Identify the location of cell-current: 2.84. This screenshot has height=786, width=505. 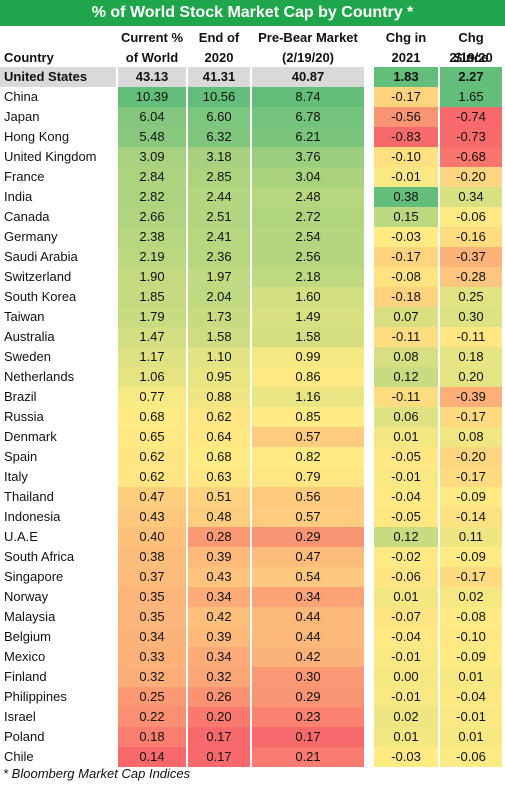
(152, 177).